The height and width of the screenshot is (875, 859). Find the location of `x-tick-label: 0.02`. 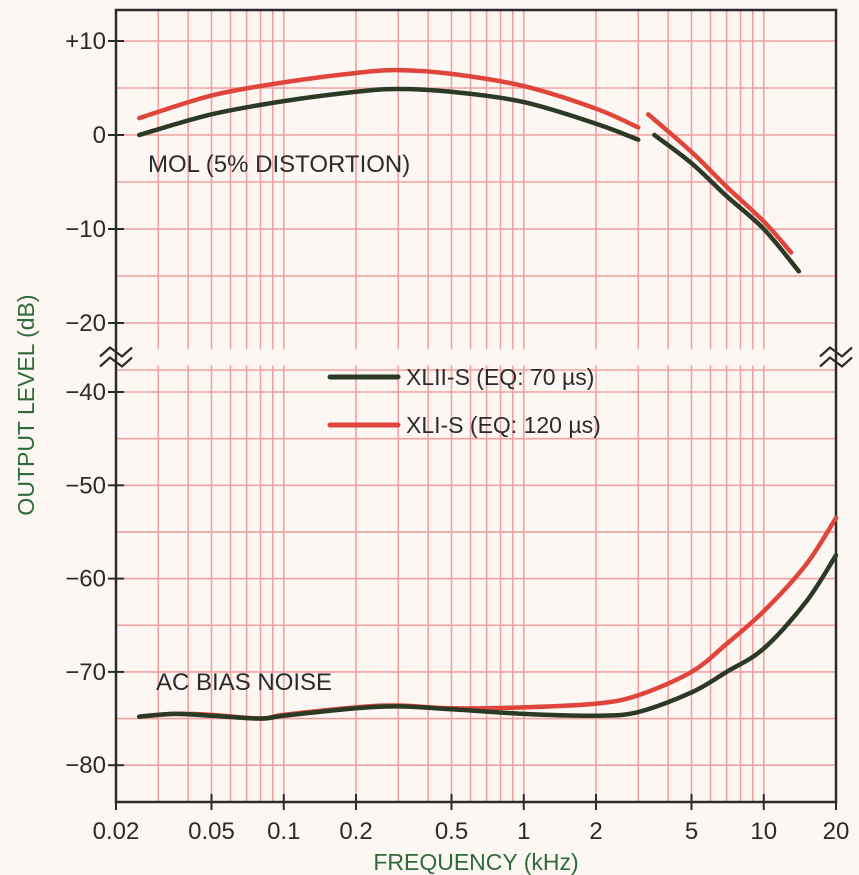

x-tick-label: 0.02 is located at coordinates (116, 831).